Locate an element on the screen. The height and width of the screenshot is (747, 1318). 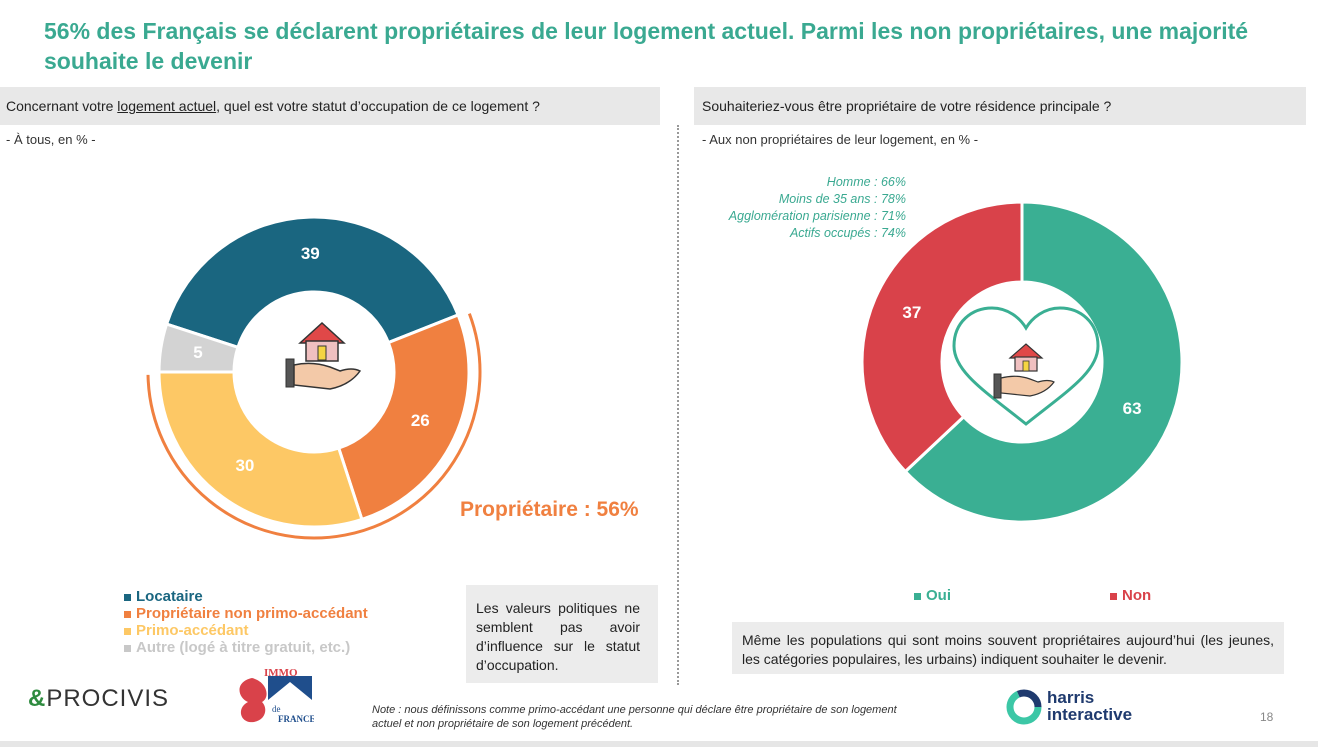
svg-text: IMMO is located at coordinates (281, 673).